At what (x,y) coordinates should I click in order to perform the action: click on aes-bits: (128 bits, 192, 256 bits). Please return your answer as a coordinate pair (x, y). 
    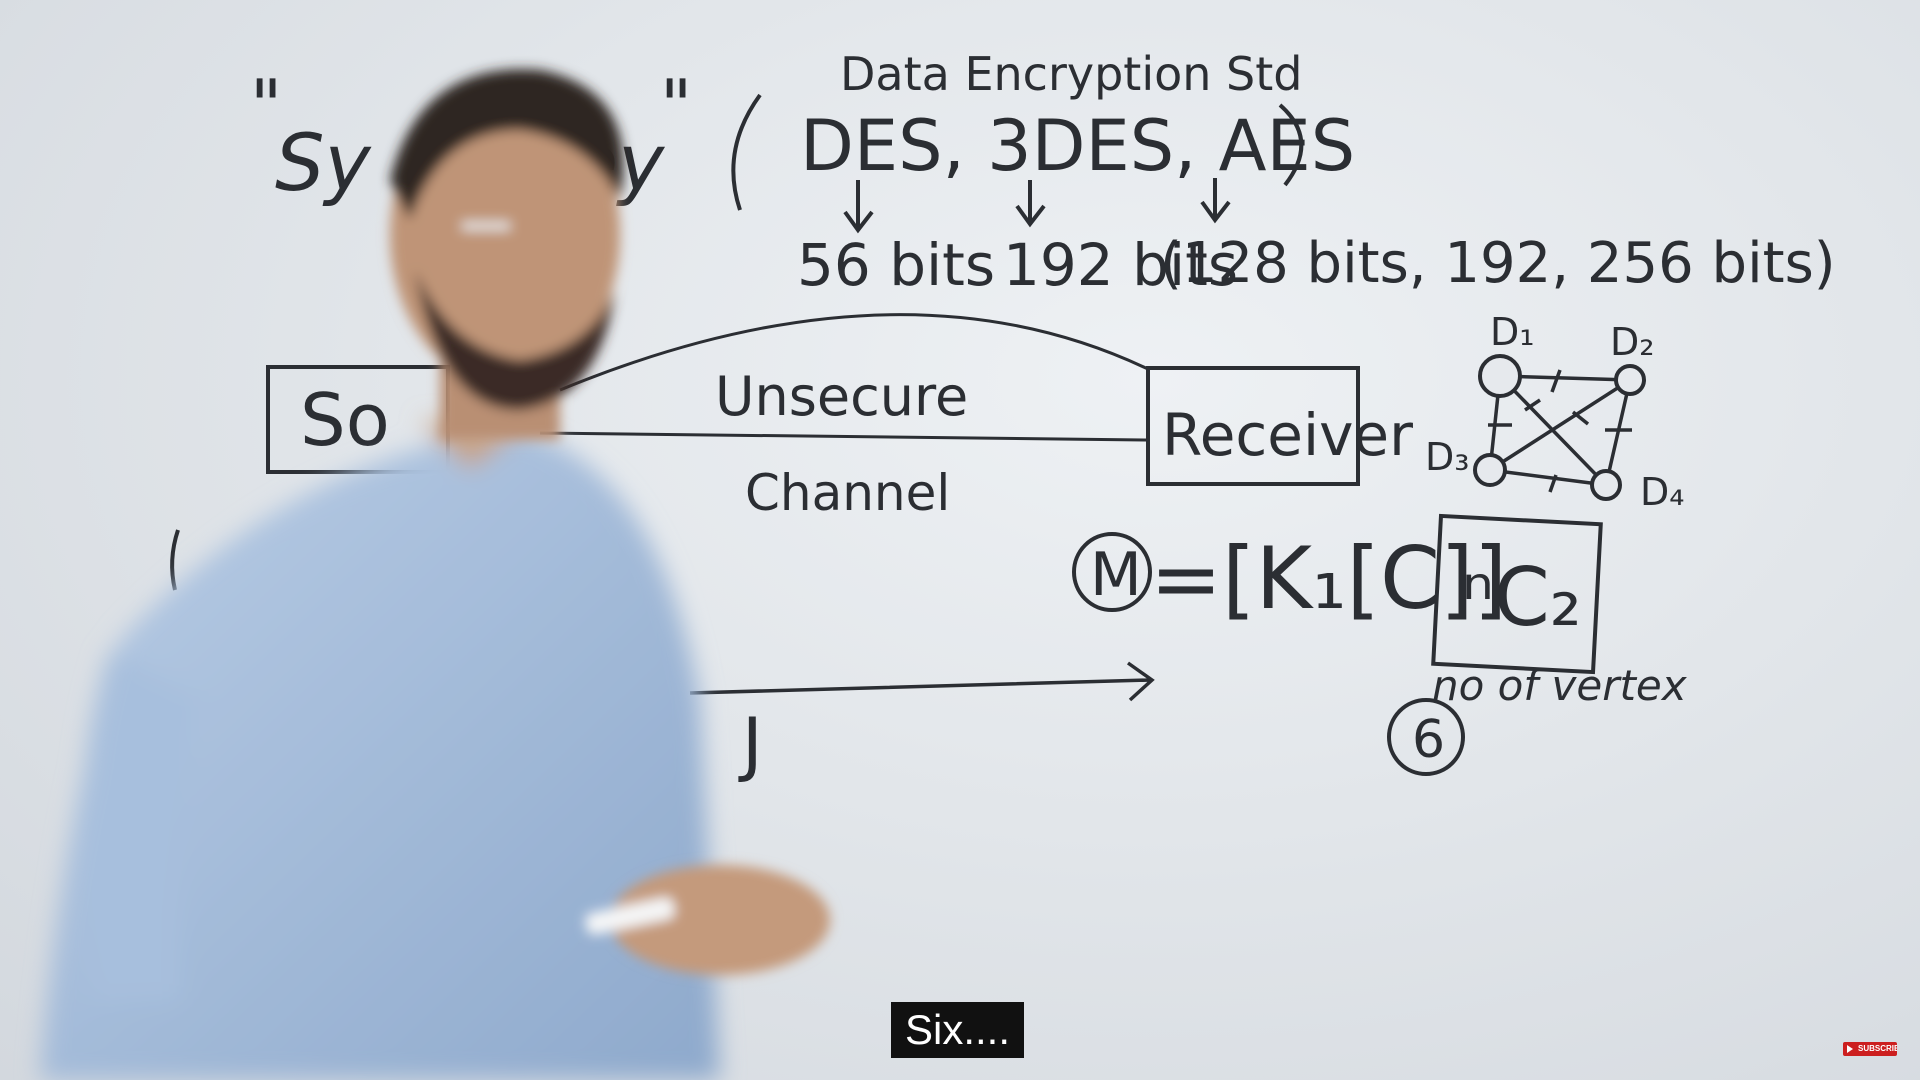
    Looking at the image, I should click on (1498, 263).